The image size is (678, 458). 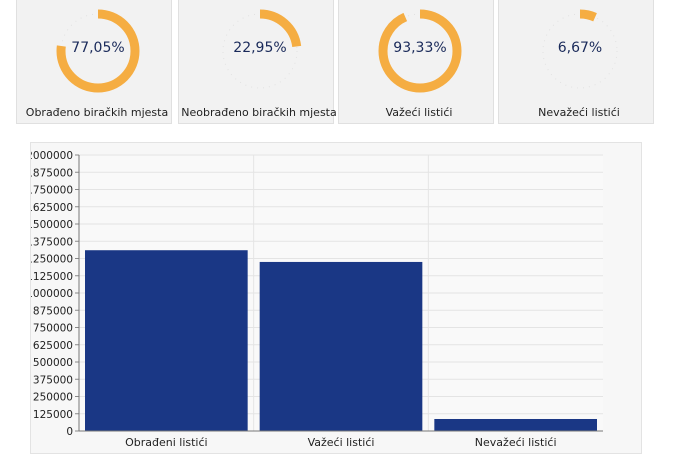 I want to click on y-tick-label: 875000, so click(x=53, y=311).